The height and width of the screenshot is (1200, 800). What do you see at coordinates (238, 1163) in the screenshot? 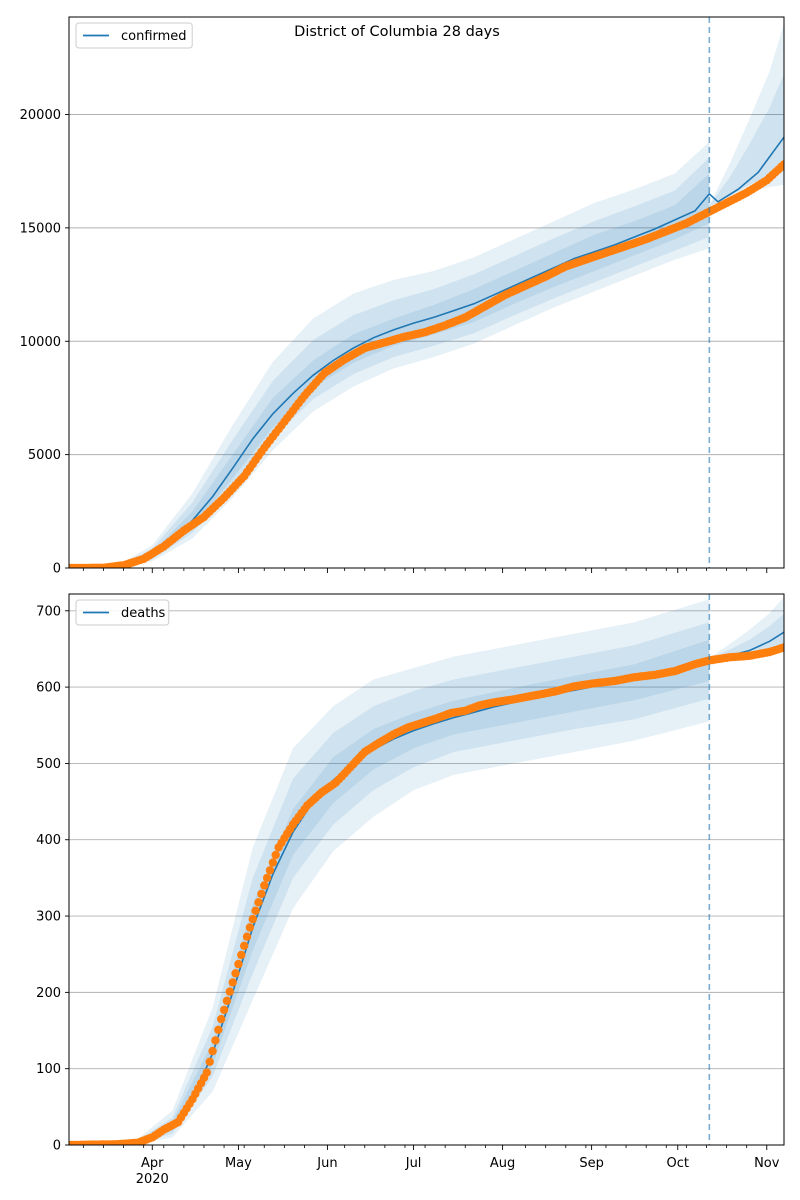
I see `x-tick-label: May` at bounding box center [238, 1163].